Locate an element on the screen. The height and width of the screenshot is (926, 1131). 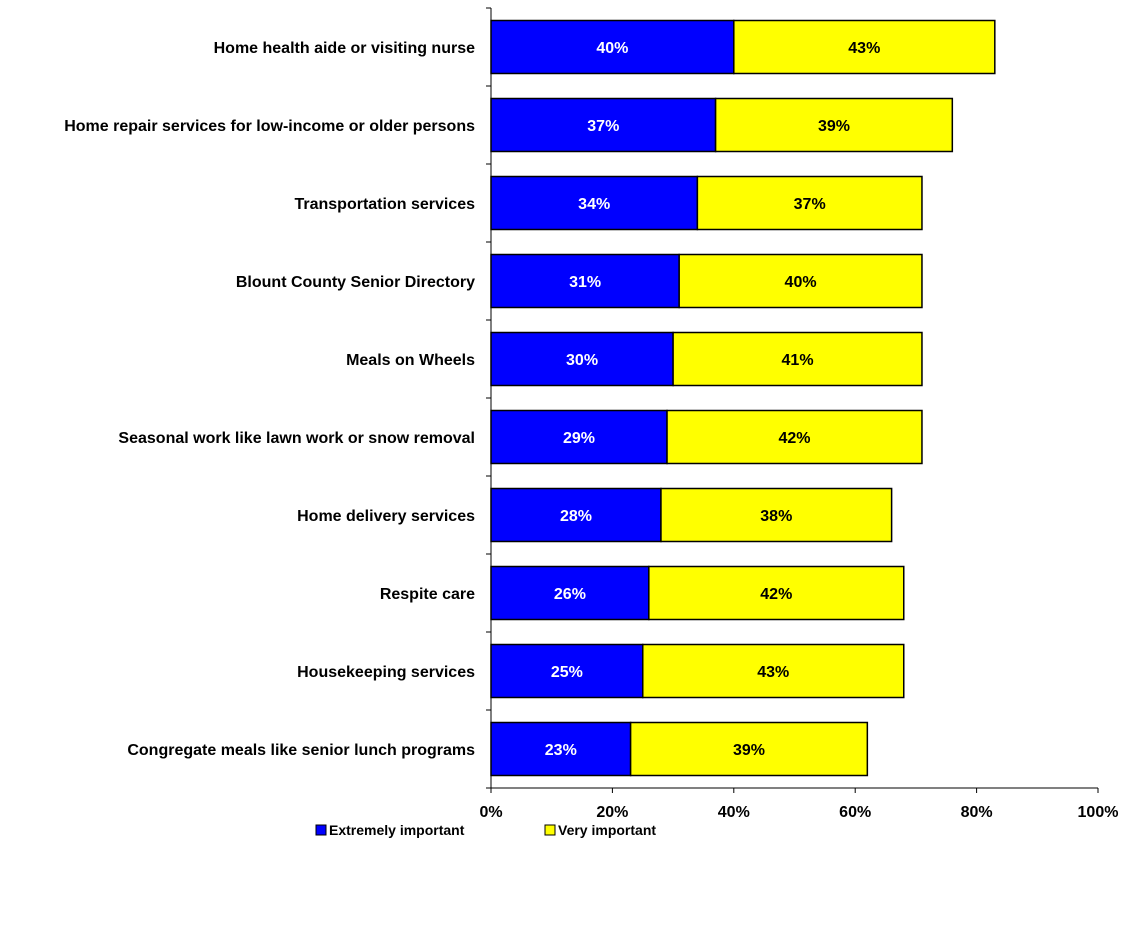
x-tick-label: 20% is located at coordinates (612, 812).